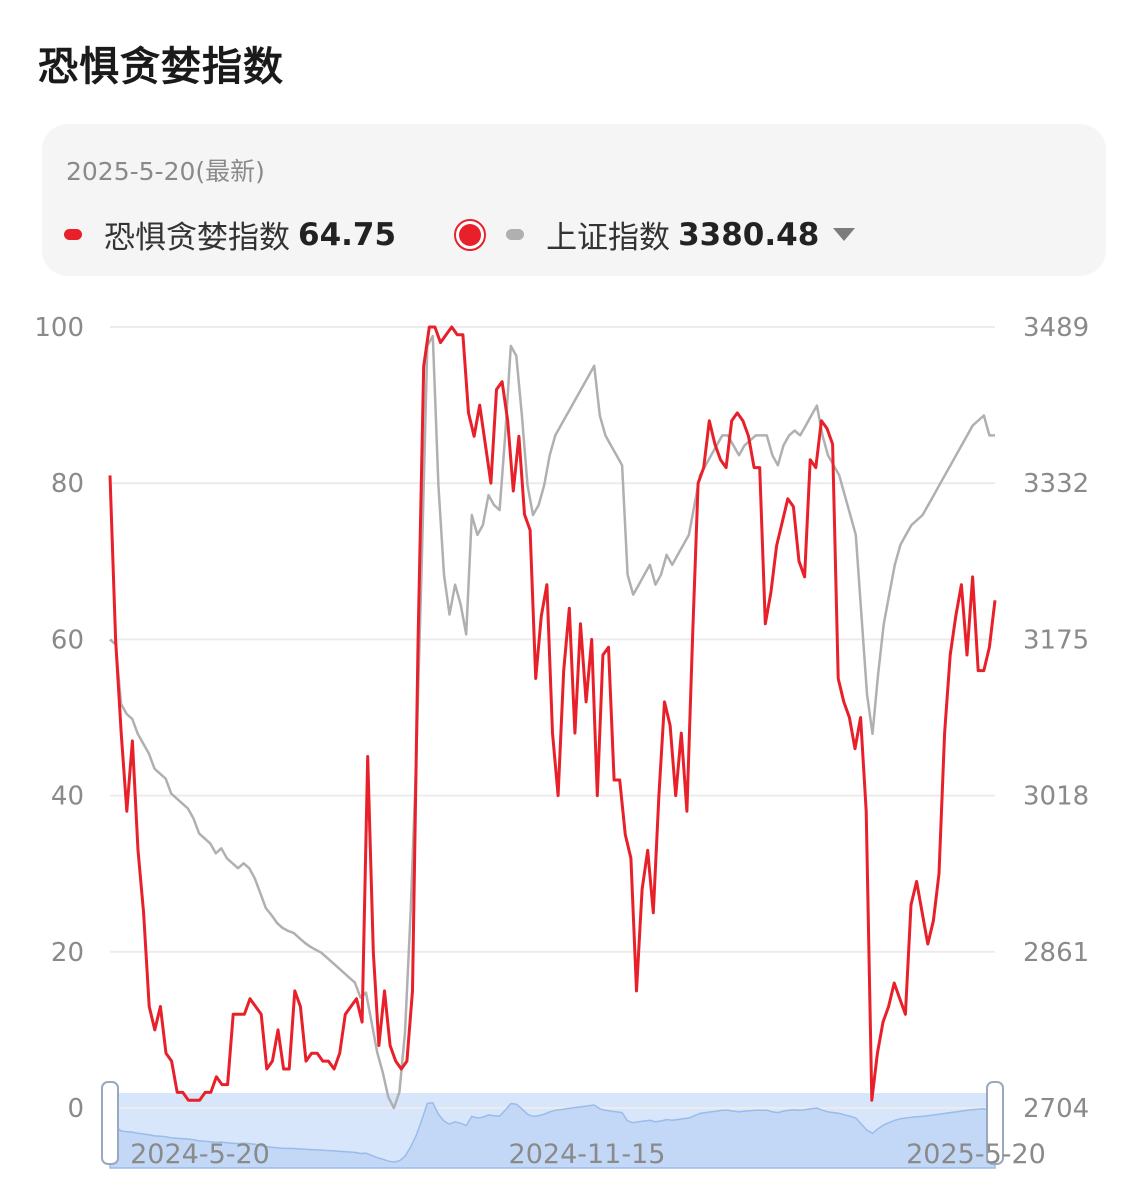  I want to click on left-axis-tick-label: 40, so click(67, 797).